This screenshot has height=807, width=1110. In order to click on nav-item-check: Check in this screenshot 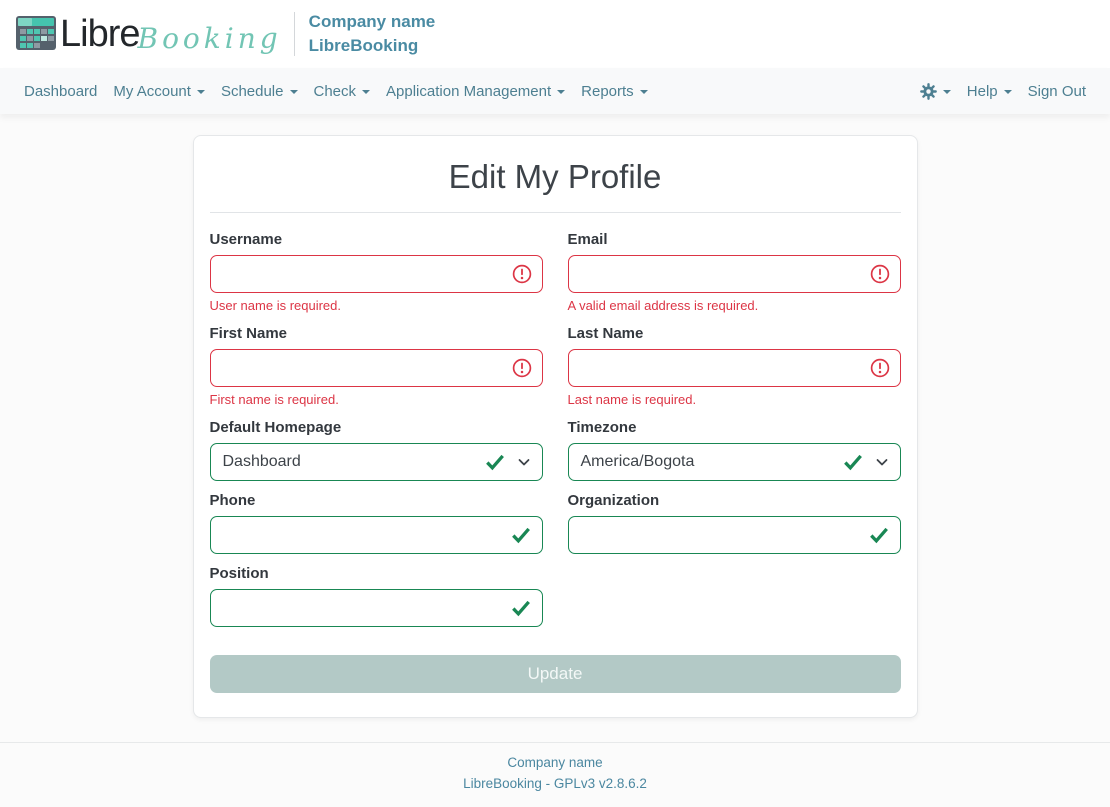, I will do `click(342, 91)`.